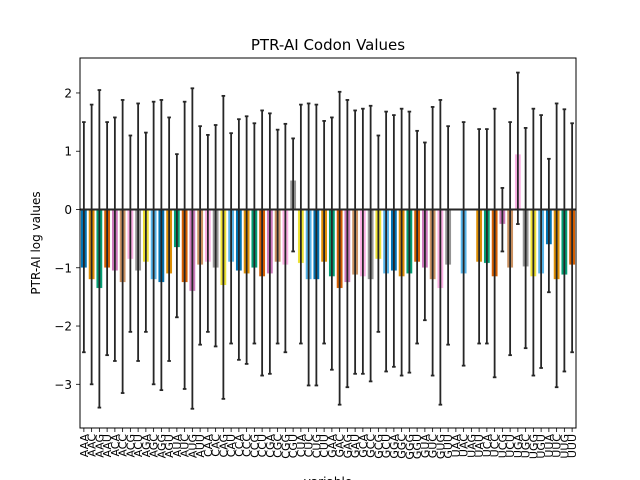 The image size is (640, 480). Describe the element at coordinates (270, 446) in the screenshot. I see `x-tick-label: CGA` at that location.